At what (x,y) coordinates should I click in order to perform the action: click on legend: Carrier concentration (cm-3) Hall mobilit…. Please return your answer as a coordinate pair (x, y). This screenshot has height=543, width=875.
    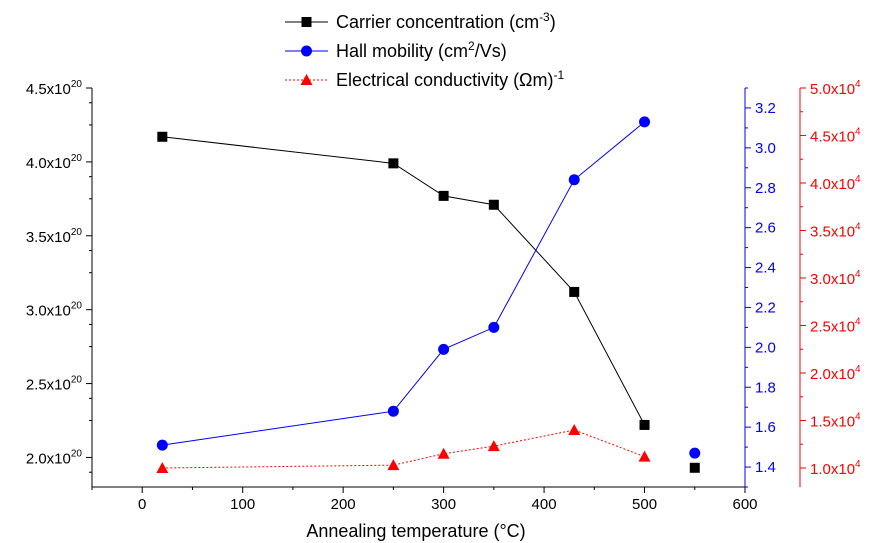
    Looking at the image, I should click on (425, 50).